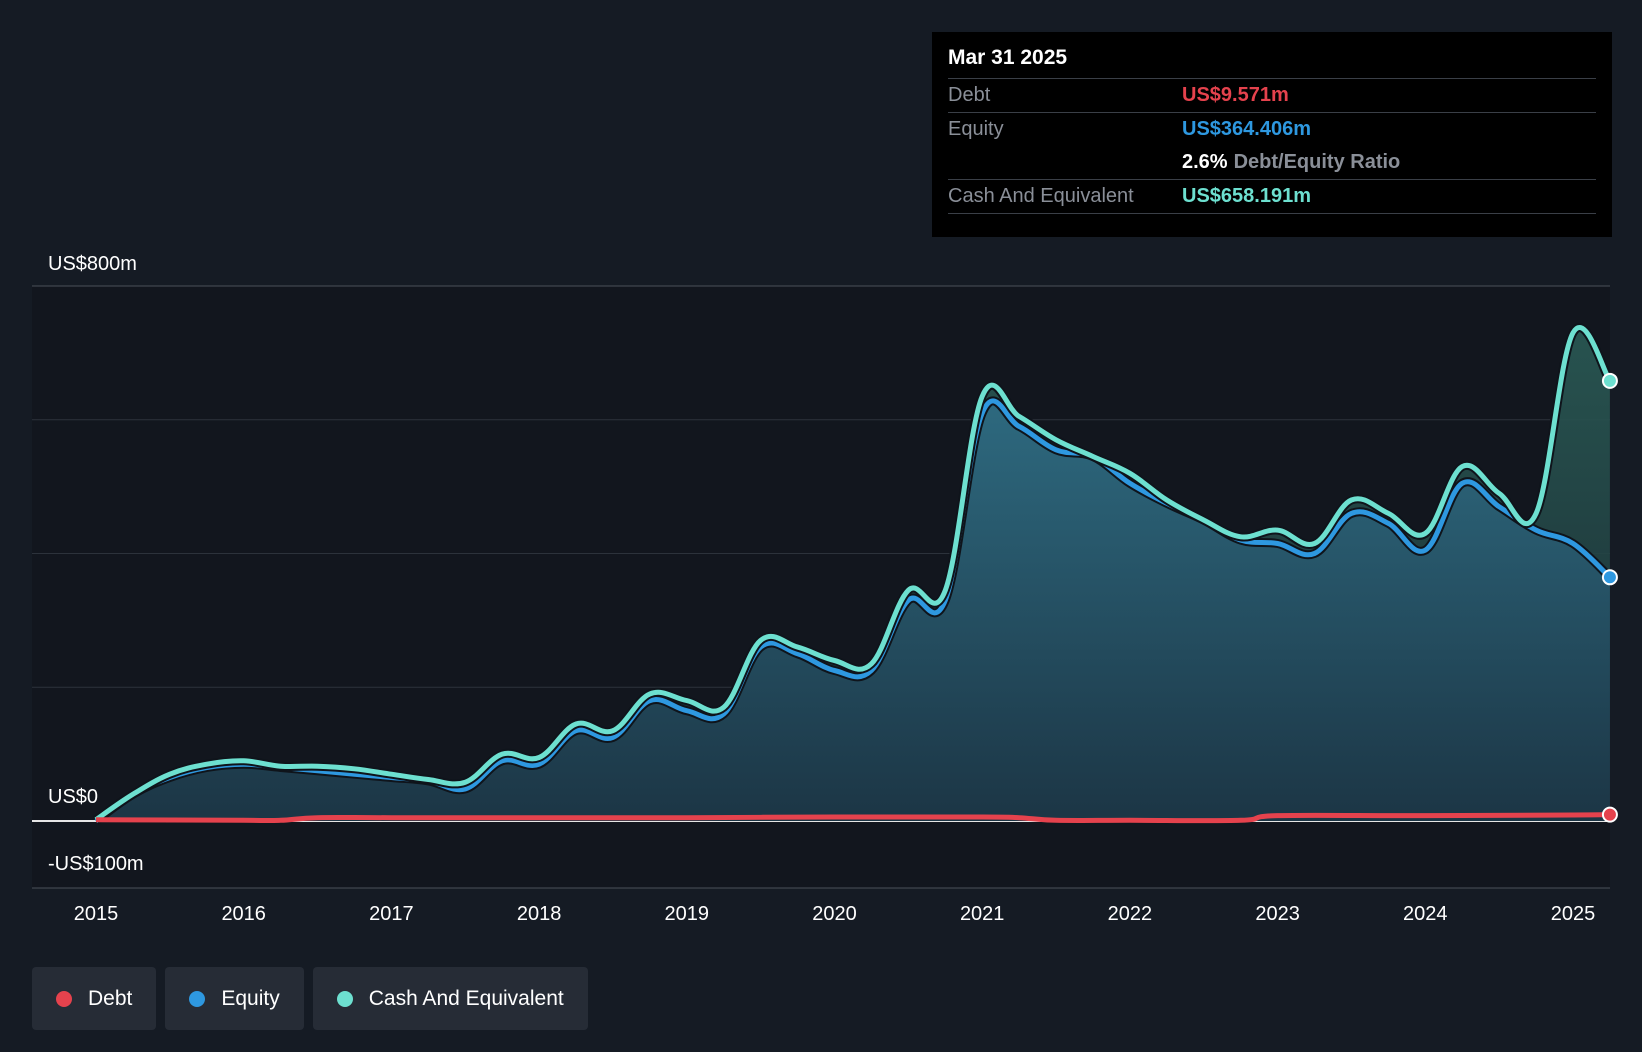 This screenshot has width=1642, height=1052. I want to click on tooltip-ratio-label: Debt/Equity Ratio, so click(1317, 162).